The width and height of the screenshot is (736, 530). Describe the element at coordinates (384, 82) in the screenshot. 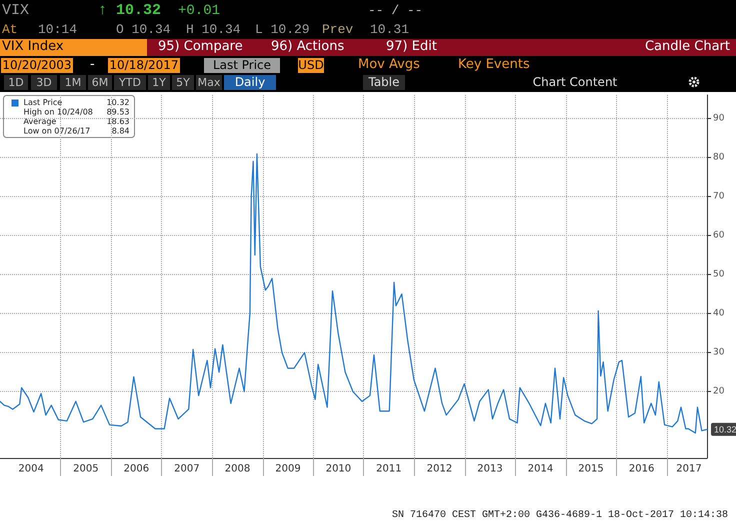

I see `text: Table` at that location.